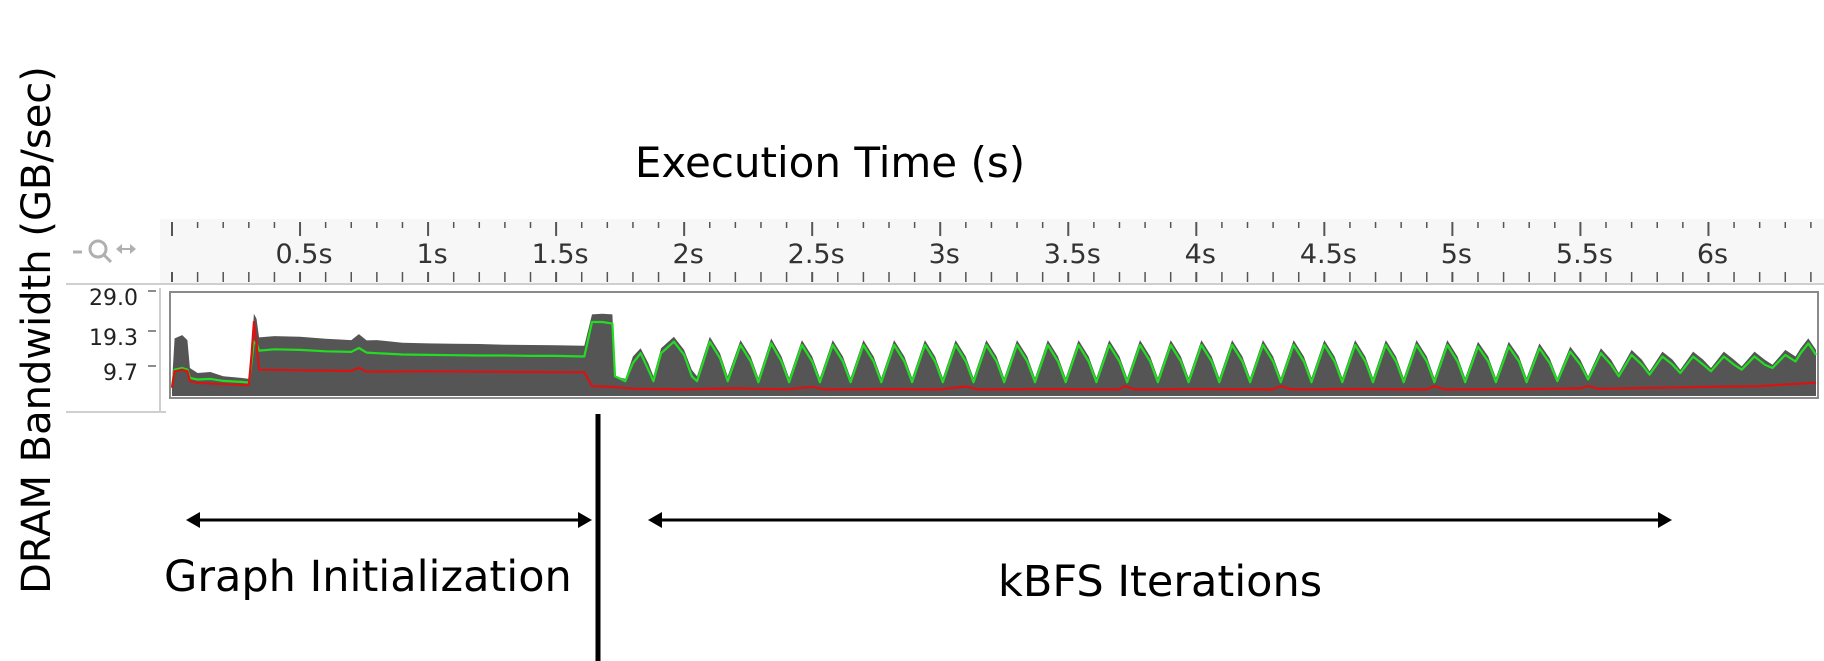 Image resolution: width=1824 pixels, height=661 pixels. What do you see at coordinates (104, 251) in the screenshot?
I see `zoom-icon` at bounding box center [104, 251].